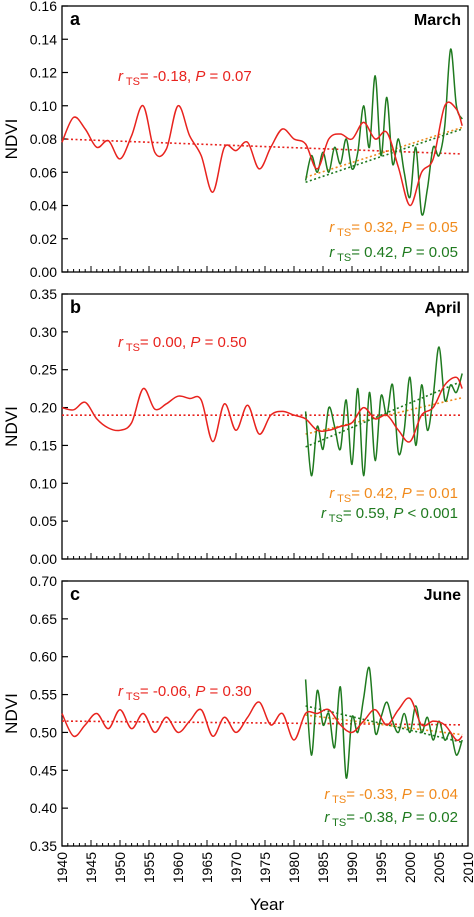 The image size is (474, 917). I want to click on x-tick-label: 1955, so click(149, 867).